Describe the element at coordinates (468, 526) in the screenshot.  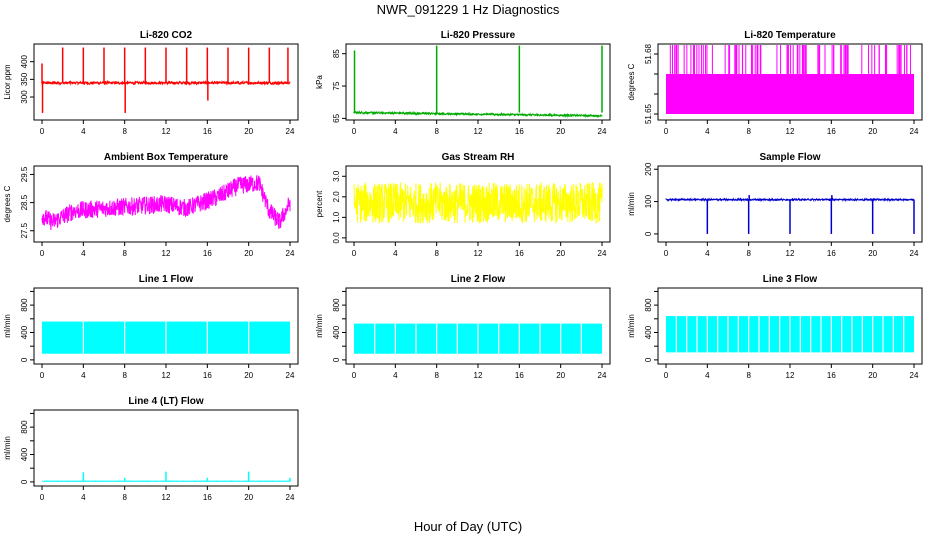
I see `figure-xlabel: Hour of Day (UTC)` at that location.